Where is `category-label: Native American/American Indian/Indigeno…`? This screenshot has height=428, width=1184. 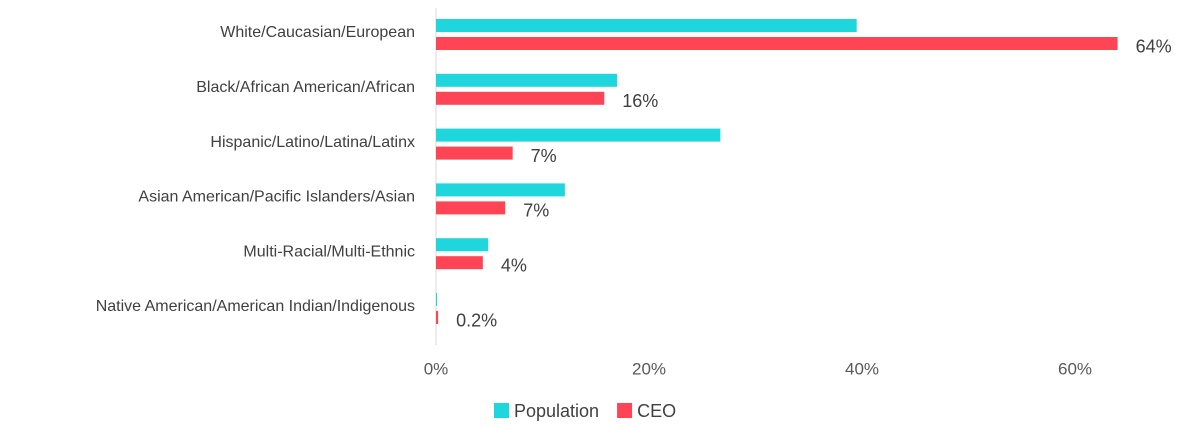
category-label: Native American/American Indian/Indigeno… is located at coordinates (255, 306).